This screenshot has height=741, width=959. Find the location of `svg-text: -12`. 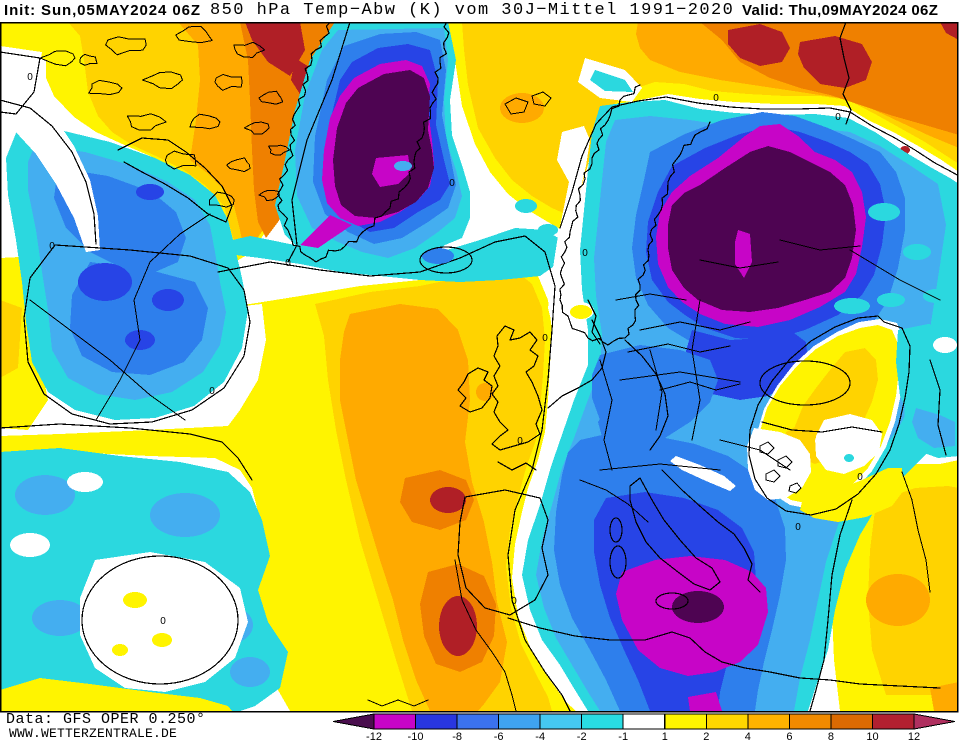

svg-text: -12 is located at coordinates (374, 736).